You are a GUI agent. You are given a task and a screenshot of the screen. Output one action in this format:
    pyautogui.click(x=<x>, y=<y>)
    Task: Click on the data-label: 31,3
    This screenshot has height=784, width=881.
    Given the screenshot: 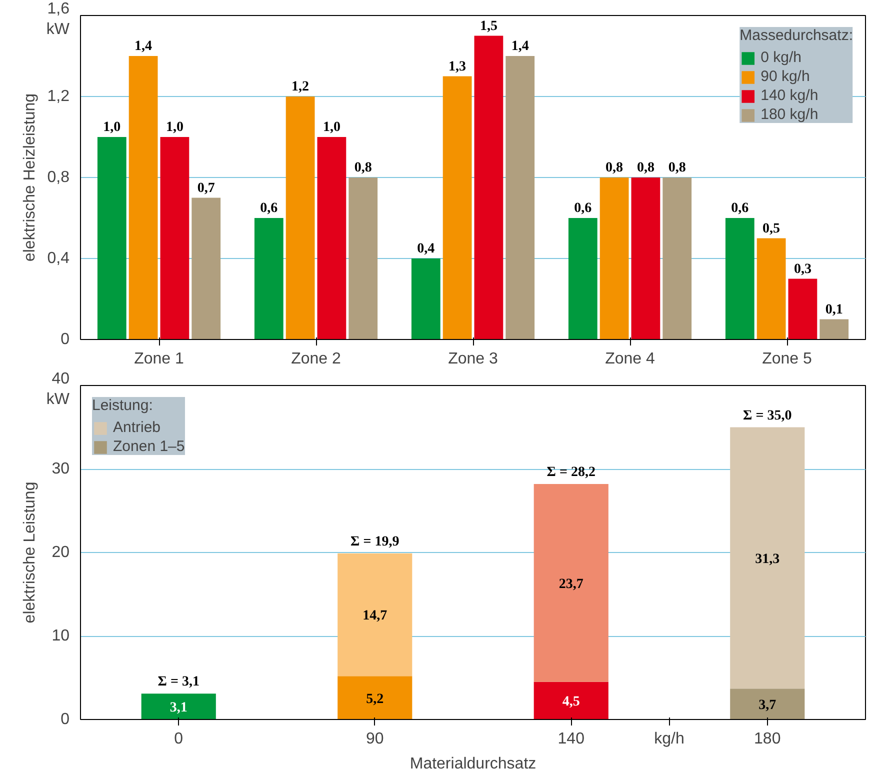 What is the action you would take?
    pyautogui.click(x=767, y=559)
    